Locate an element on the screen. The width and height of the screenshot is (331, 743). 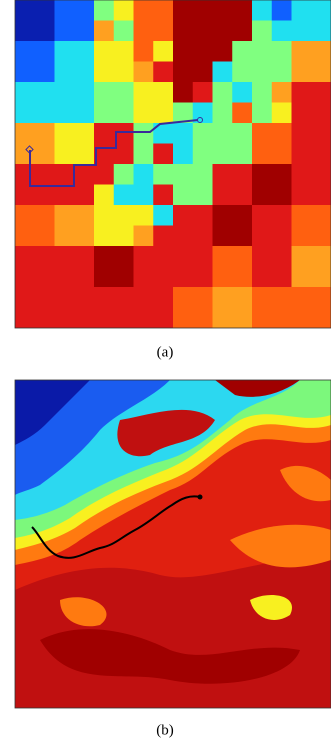
path-a is located at coordinates (114, 153).